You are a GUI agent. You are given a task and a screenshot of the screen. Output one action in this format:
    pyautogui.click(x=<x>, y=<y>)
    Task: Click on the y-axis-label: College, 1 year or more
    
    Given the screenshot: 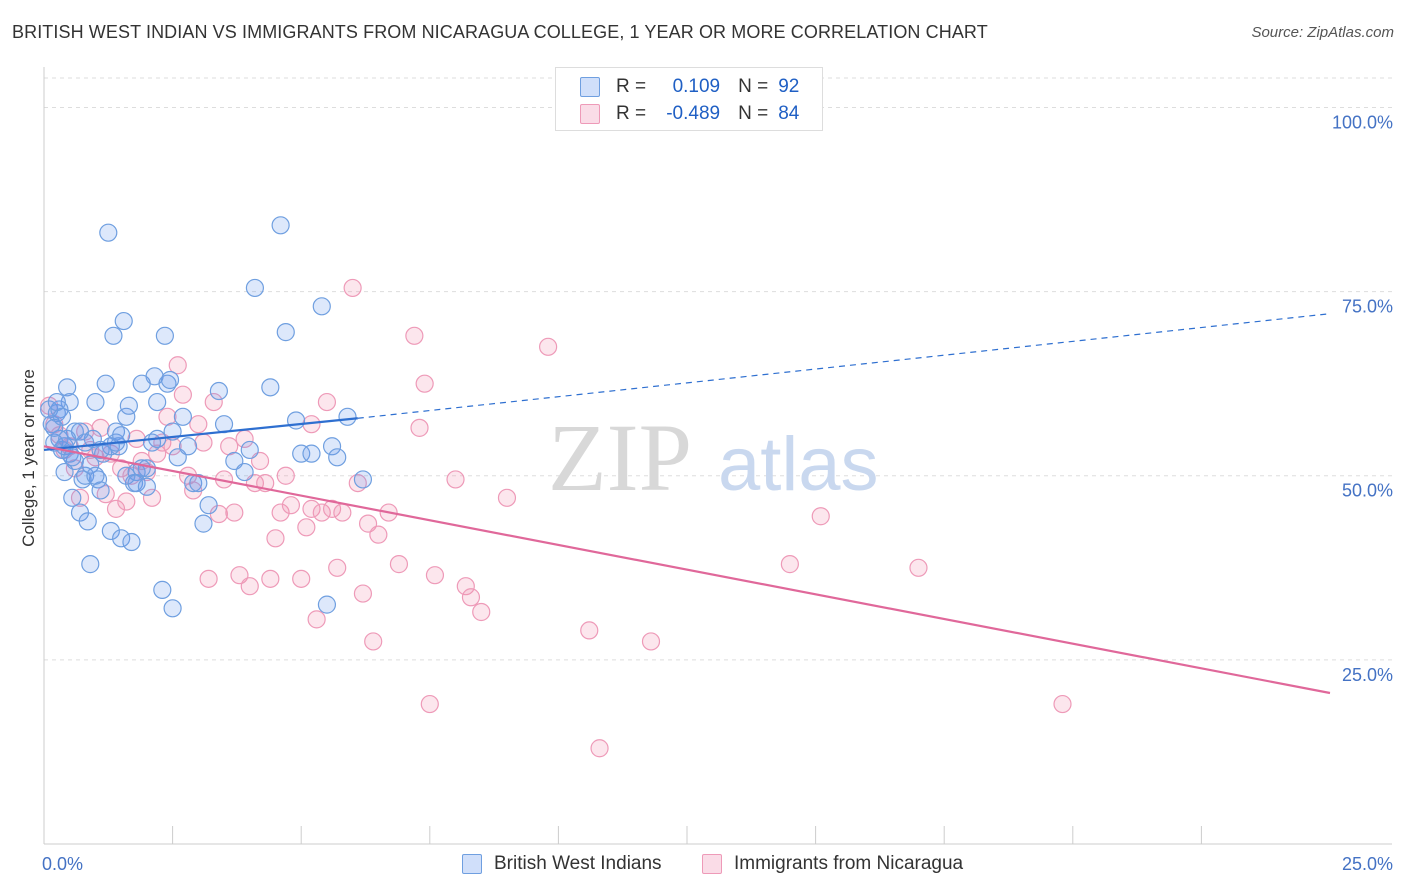 What is the action you would take?
    pyautogui.click(x=28, y=458)
    